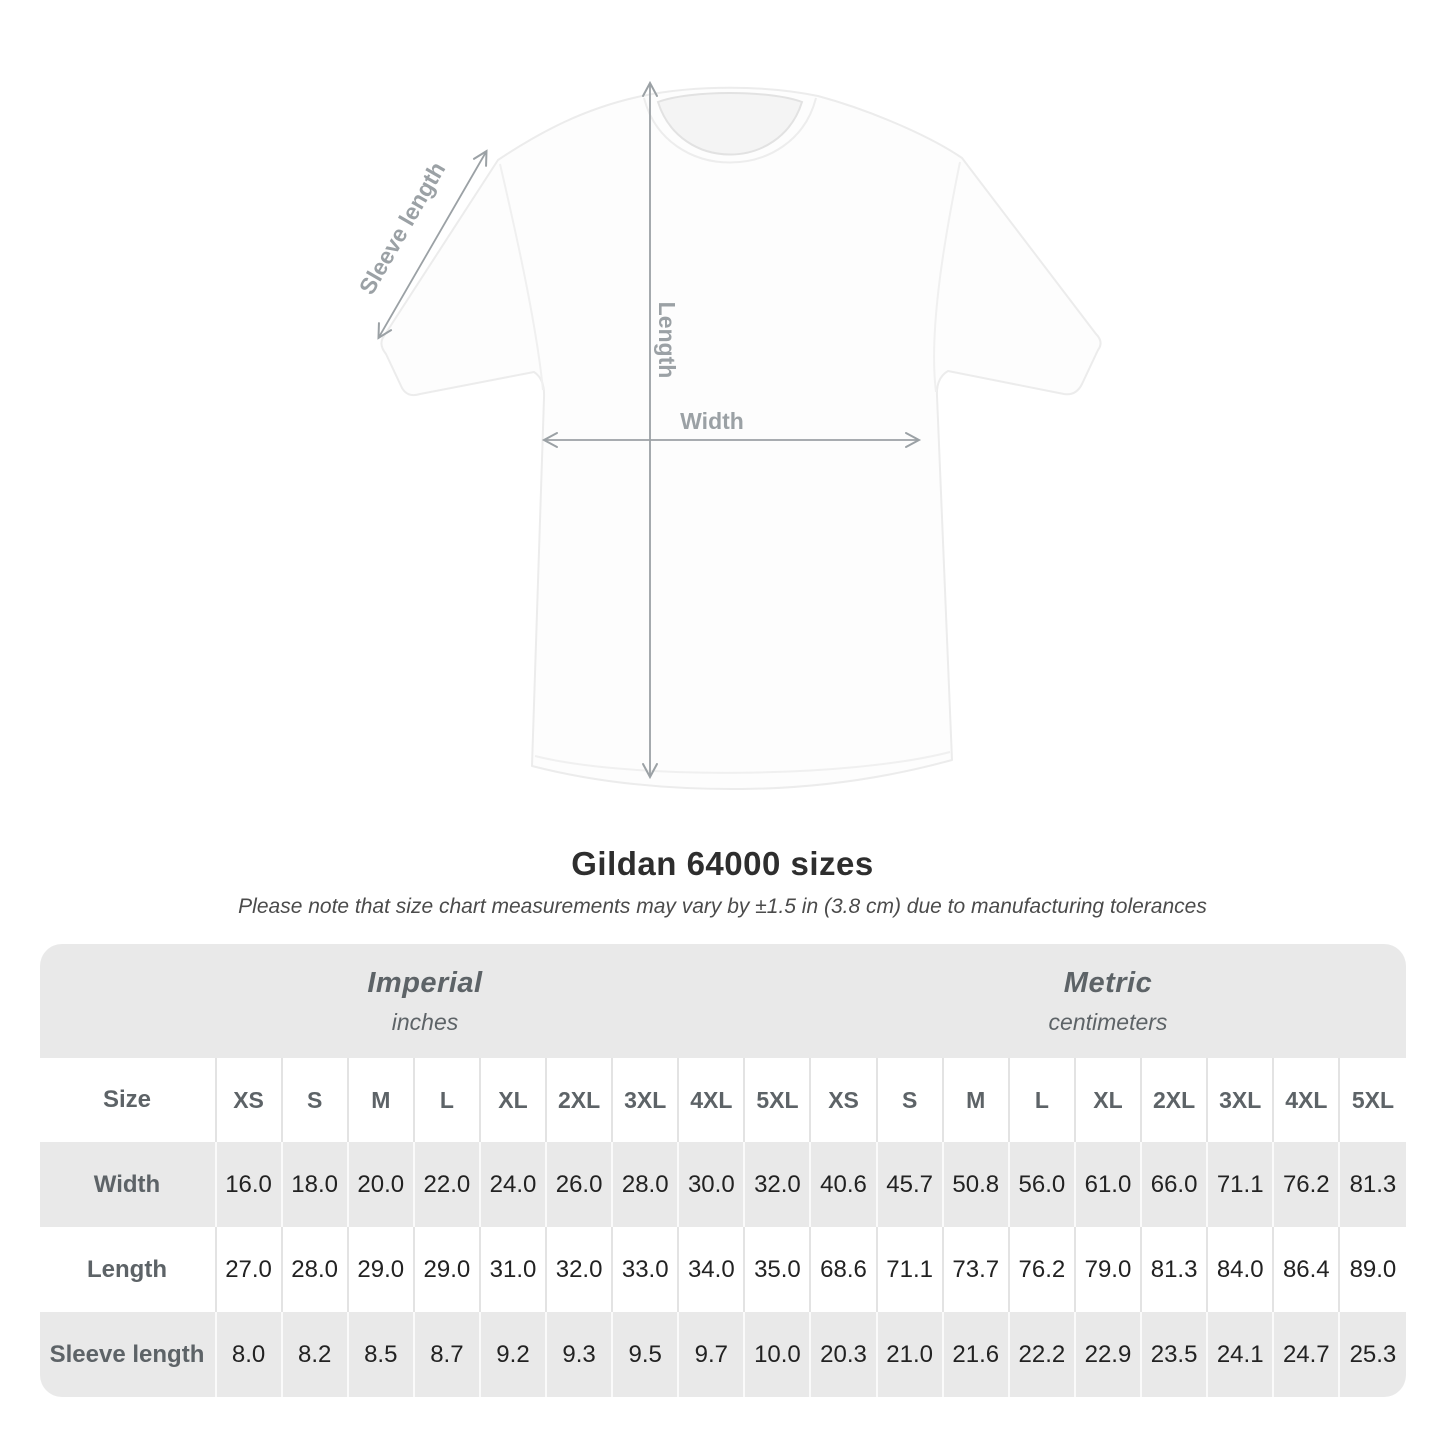 The width and height of the screenshot is (1445, 1445). I want to click on measurement-value-cell: 79.0, so click(1107, 1269).